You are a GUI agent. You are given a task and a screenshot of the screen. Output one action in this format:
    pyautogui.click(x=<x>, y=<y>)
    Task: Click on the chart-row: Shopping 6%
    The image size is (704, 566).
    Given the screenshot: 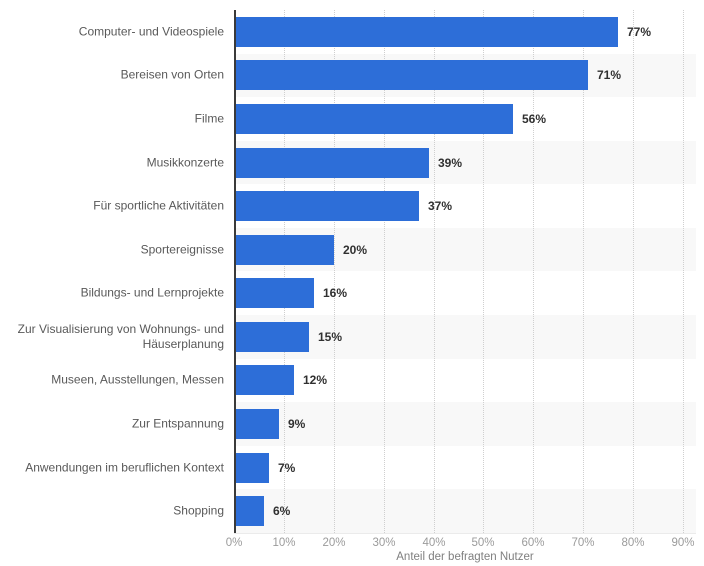 What is the action you would take?
    pyautogui.click(x=348, y=511)
    